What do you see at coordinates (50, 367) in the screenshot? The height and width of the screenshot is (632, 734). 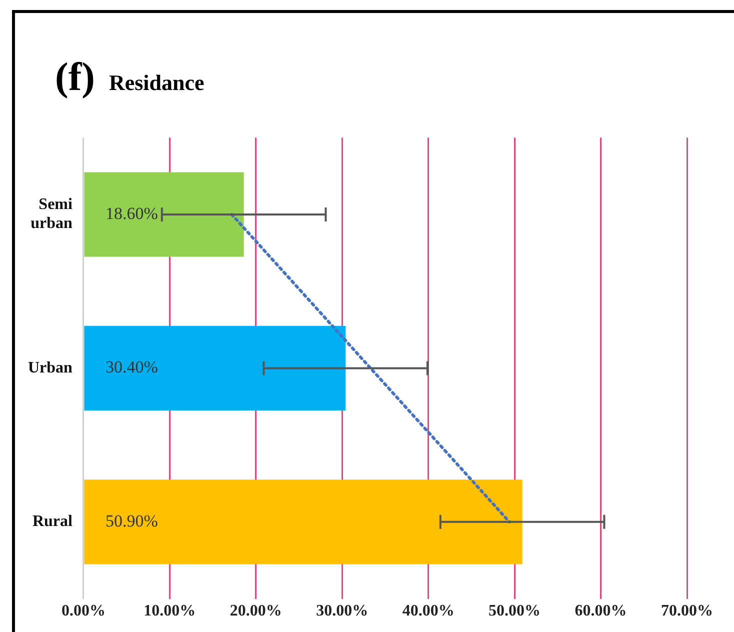 I see `y-tick-label: Urban` at bounding box center [50, 367].